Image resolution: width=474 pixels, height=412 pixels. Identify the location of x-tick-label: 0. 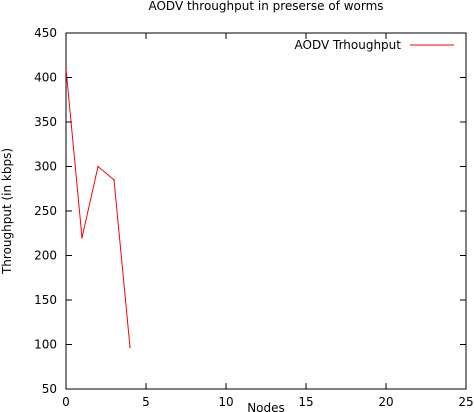
(66, 402).